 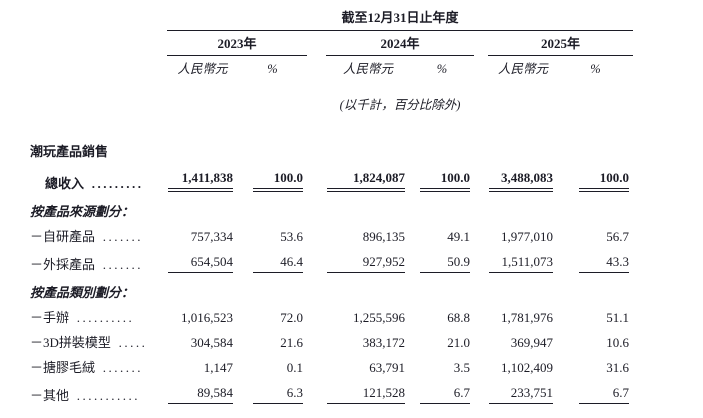 What do you see at coordinates (82, 211) in the screenshot?
I see `section-label: 按產品來源劃分：` at bounding box center [82, 211].